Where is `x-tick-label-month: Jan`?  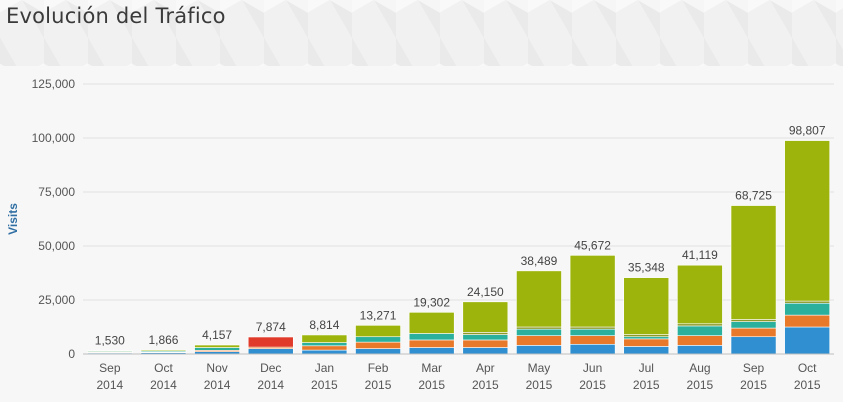
x-tick-label-month: Jan is located at coordinates (324, 368).